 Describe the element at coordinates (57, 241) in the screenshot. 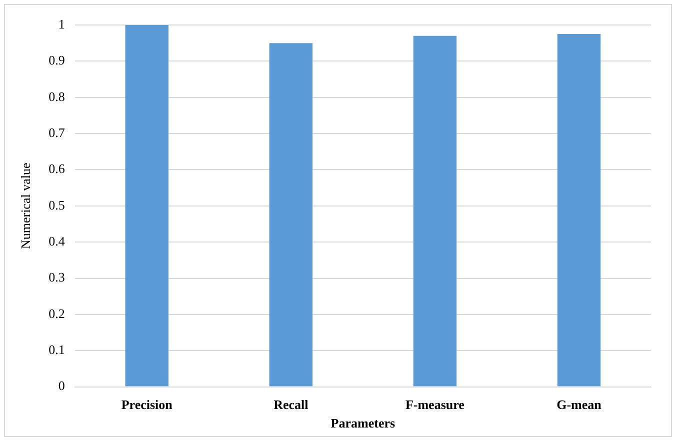

I see `y-tick-label: 0.4` at that location.